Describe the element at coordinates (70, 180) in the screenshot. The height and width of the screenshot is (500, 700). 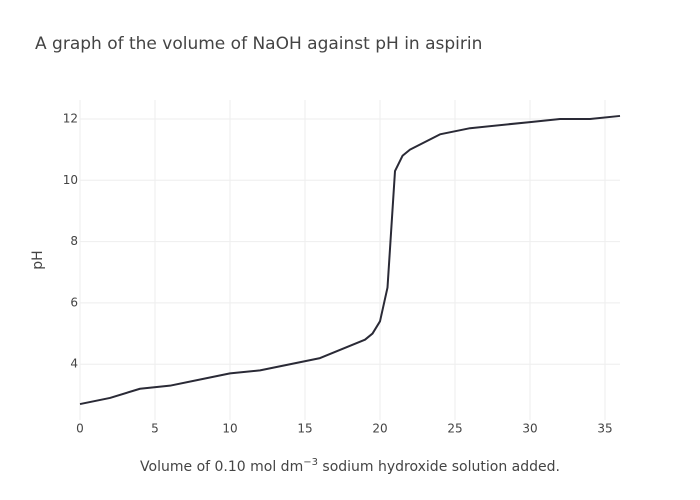
I see `y-tick-label: 10` at that location.